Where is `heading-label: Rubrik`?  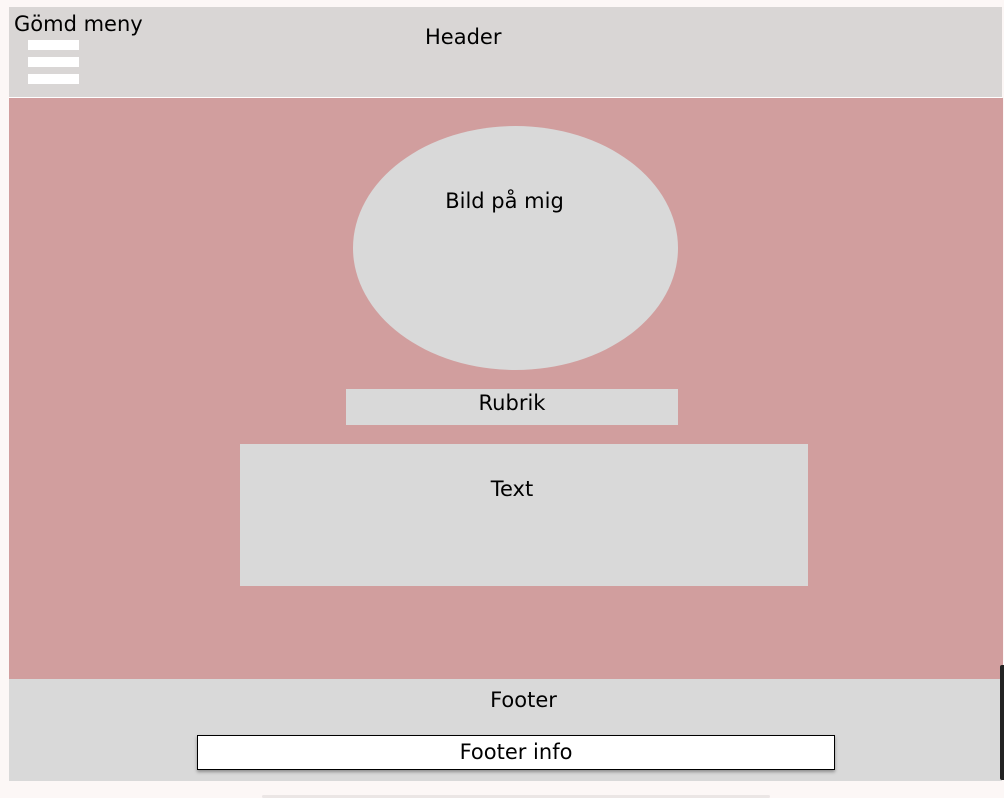 heading-label: Rubrik is located at coordinates (512, 403).